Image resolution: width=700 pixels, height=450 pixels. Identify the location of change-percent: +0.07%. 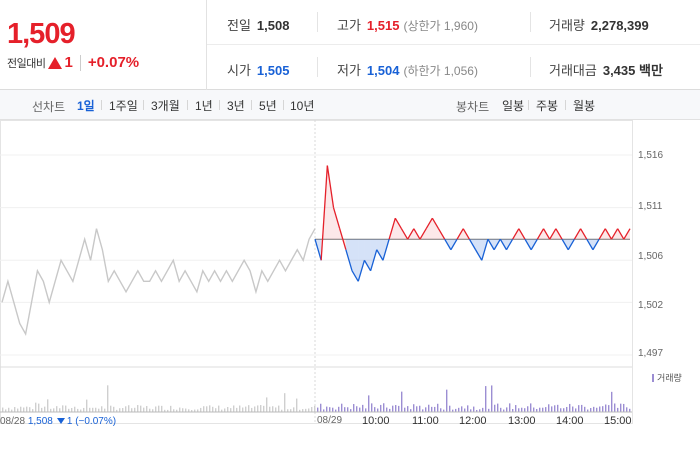
(113, 62).